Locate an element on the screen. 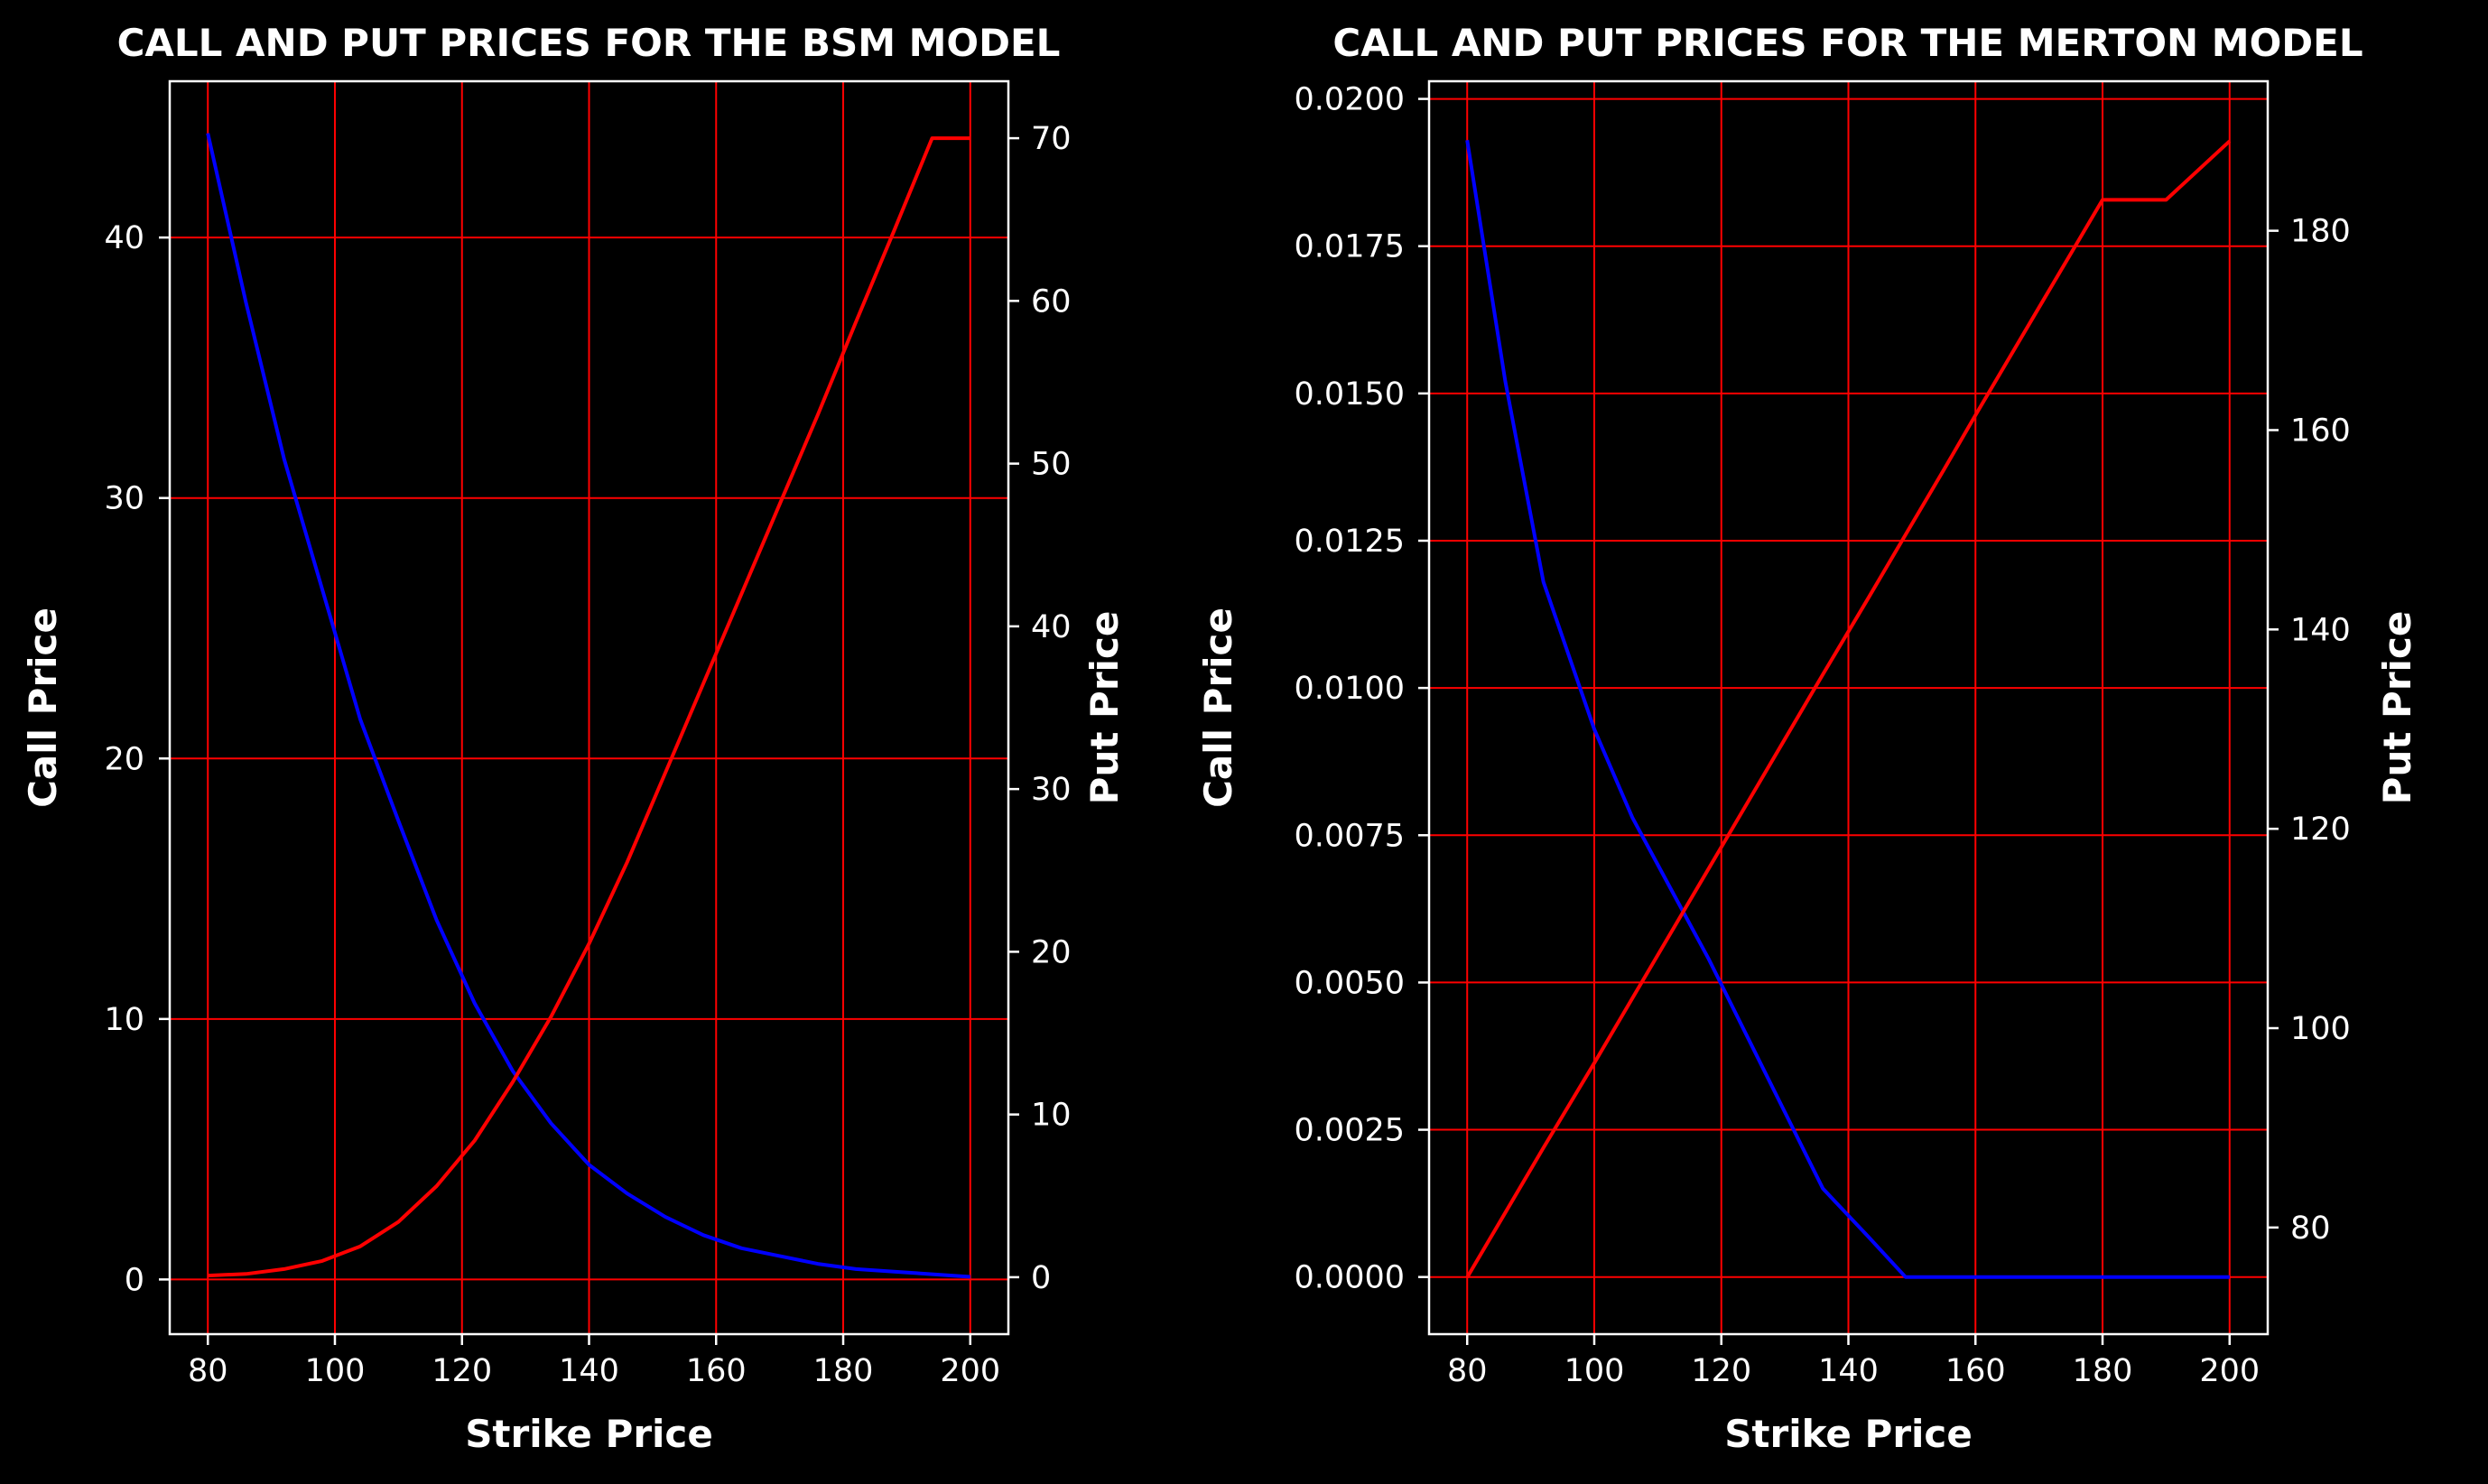 The image size is (2488, 1484). y-tick-label: 0 is located at coordinates (134, 1280).